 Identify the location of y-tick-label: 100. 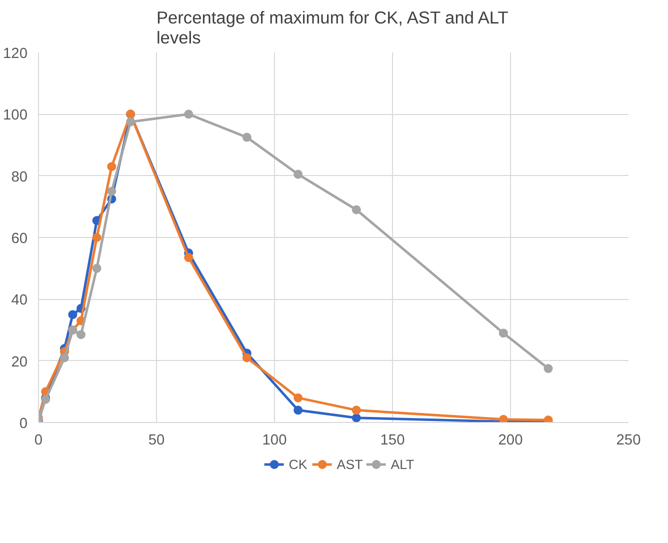
(15, 116).